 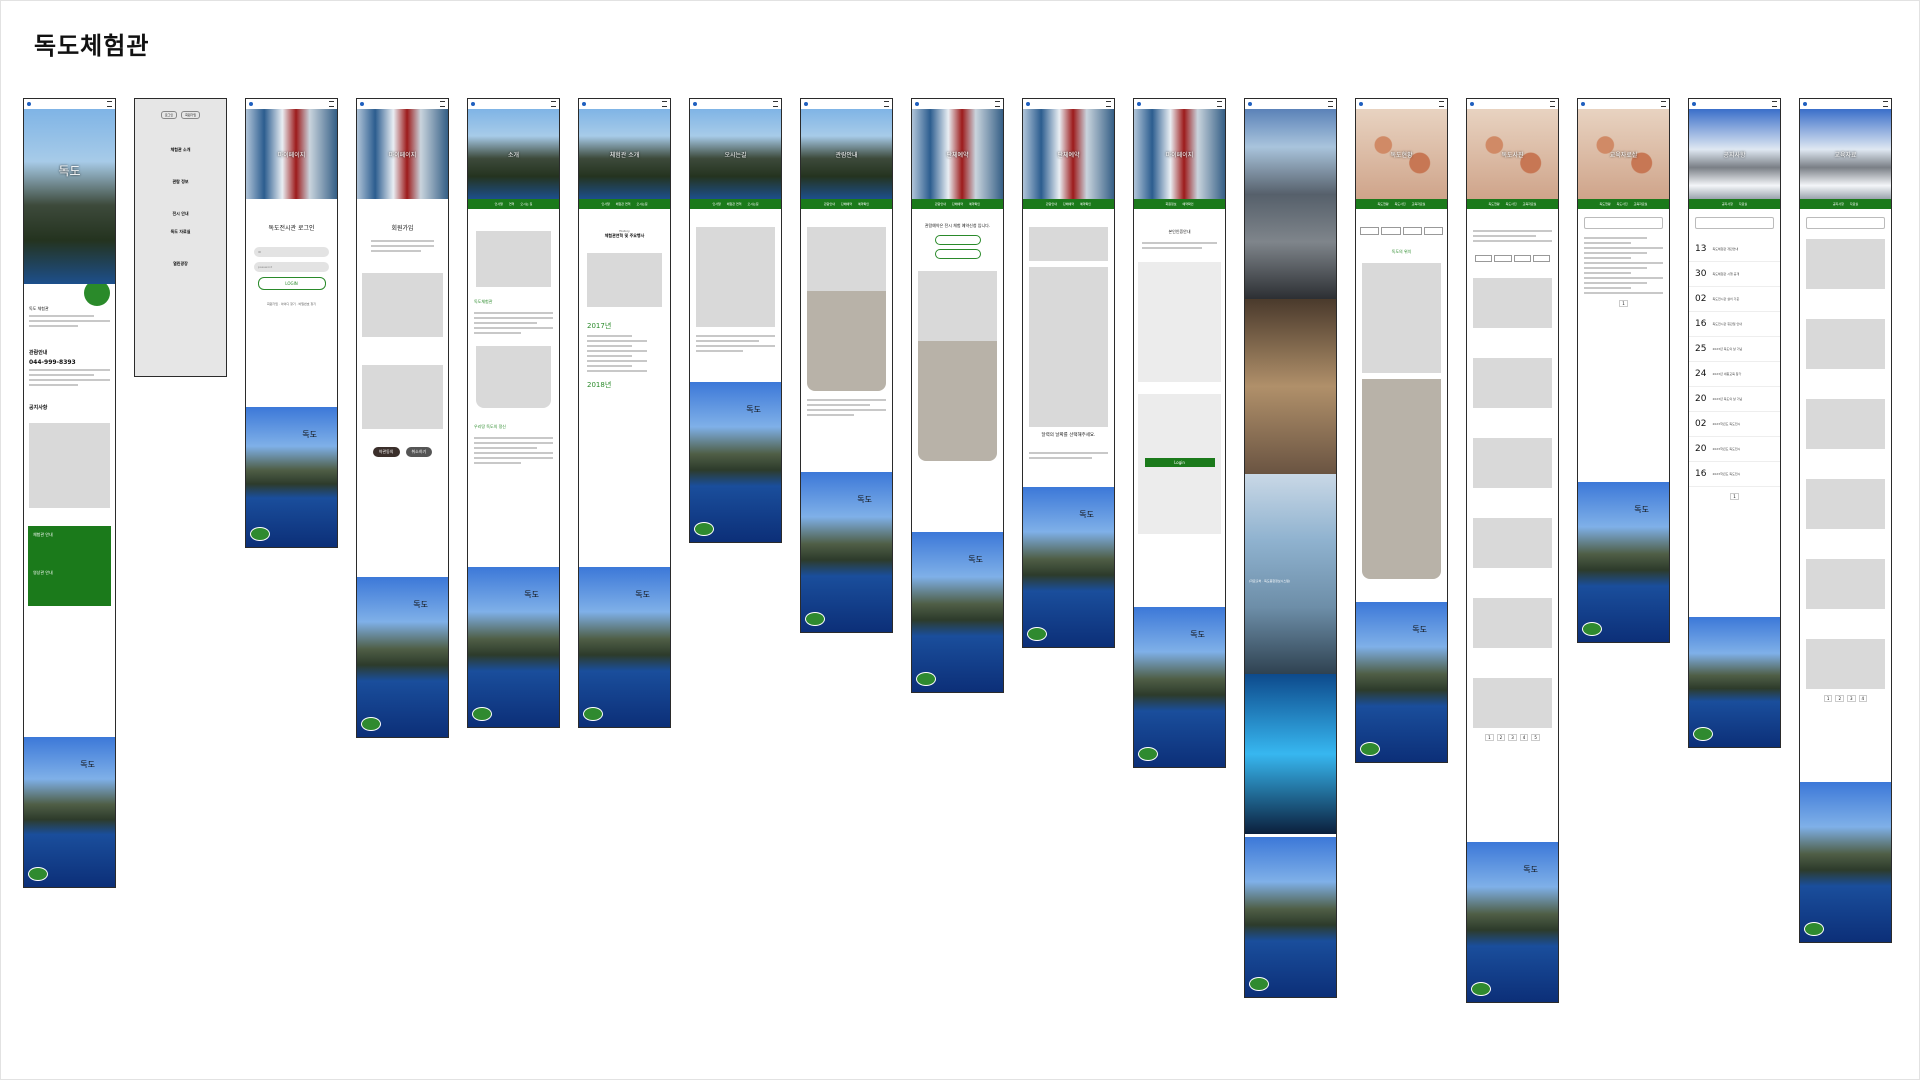 What do you see at coordinates (180, 213) in the screenshot?
I see `menu-item-exhibit: 전시 안내` at bounding box center [180, 213].